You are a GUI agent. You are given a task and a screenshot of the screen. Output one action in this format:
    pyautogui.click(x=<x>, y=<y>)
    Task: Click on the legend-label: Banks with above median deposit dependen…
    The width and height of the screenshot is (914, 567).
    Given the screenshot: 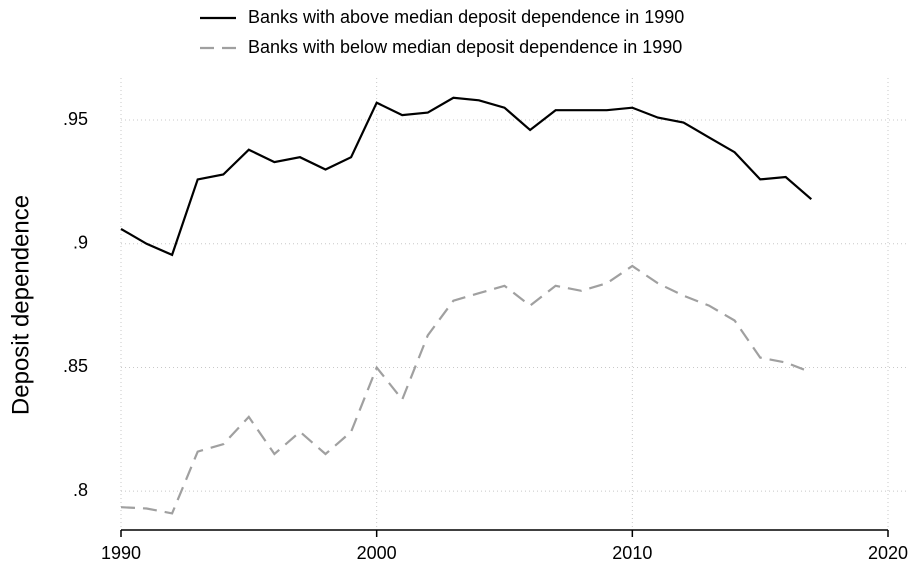 What is the action you would take?
    pyautogui.click(x=466, y=17)
    